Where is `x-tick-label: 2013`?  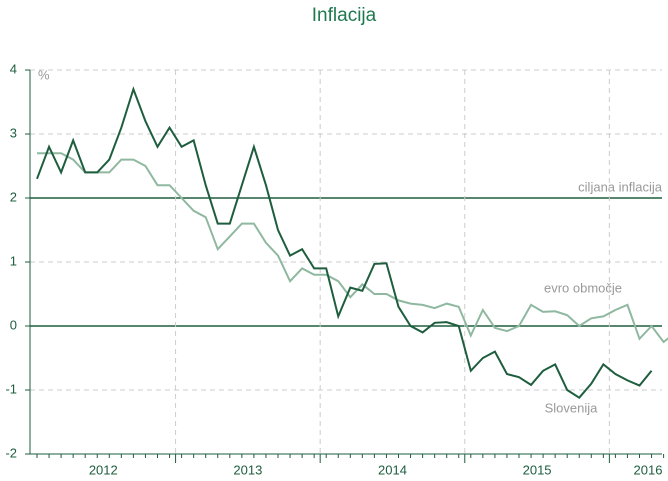
x-tick-label: 2013 is located at coordinates (247, 469).